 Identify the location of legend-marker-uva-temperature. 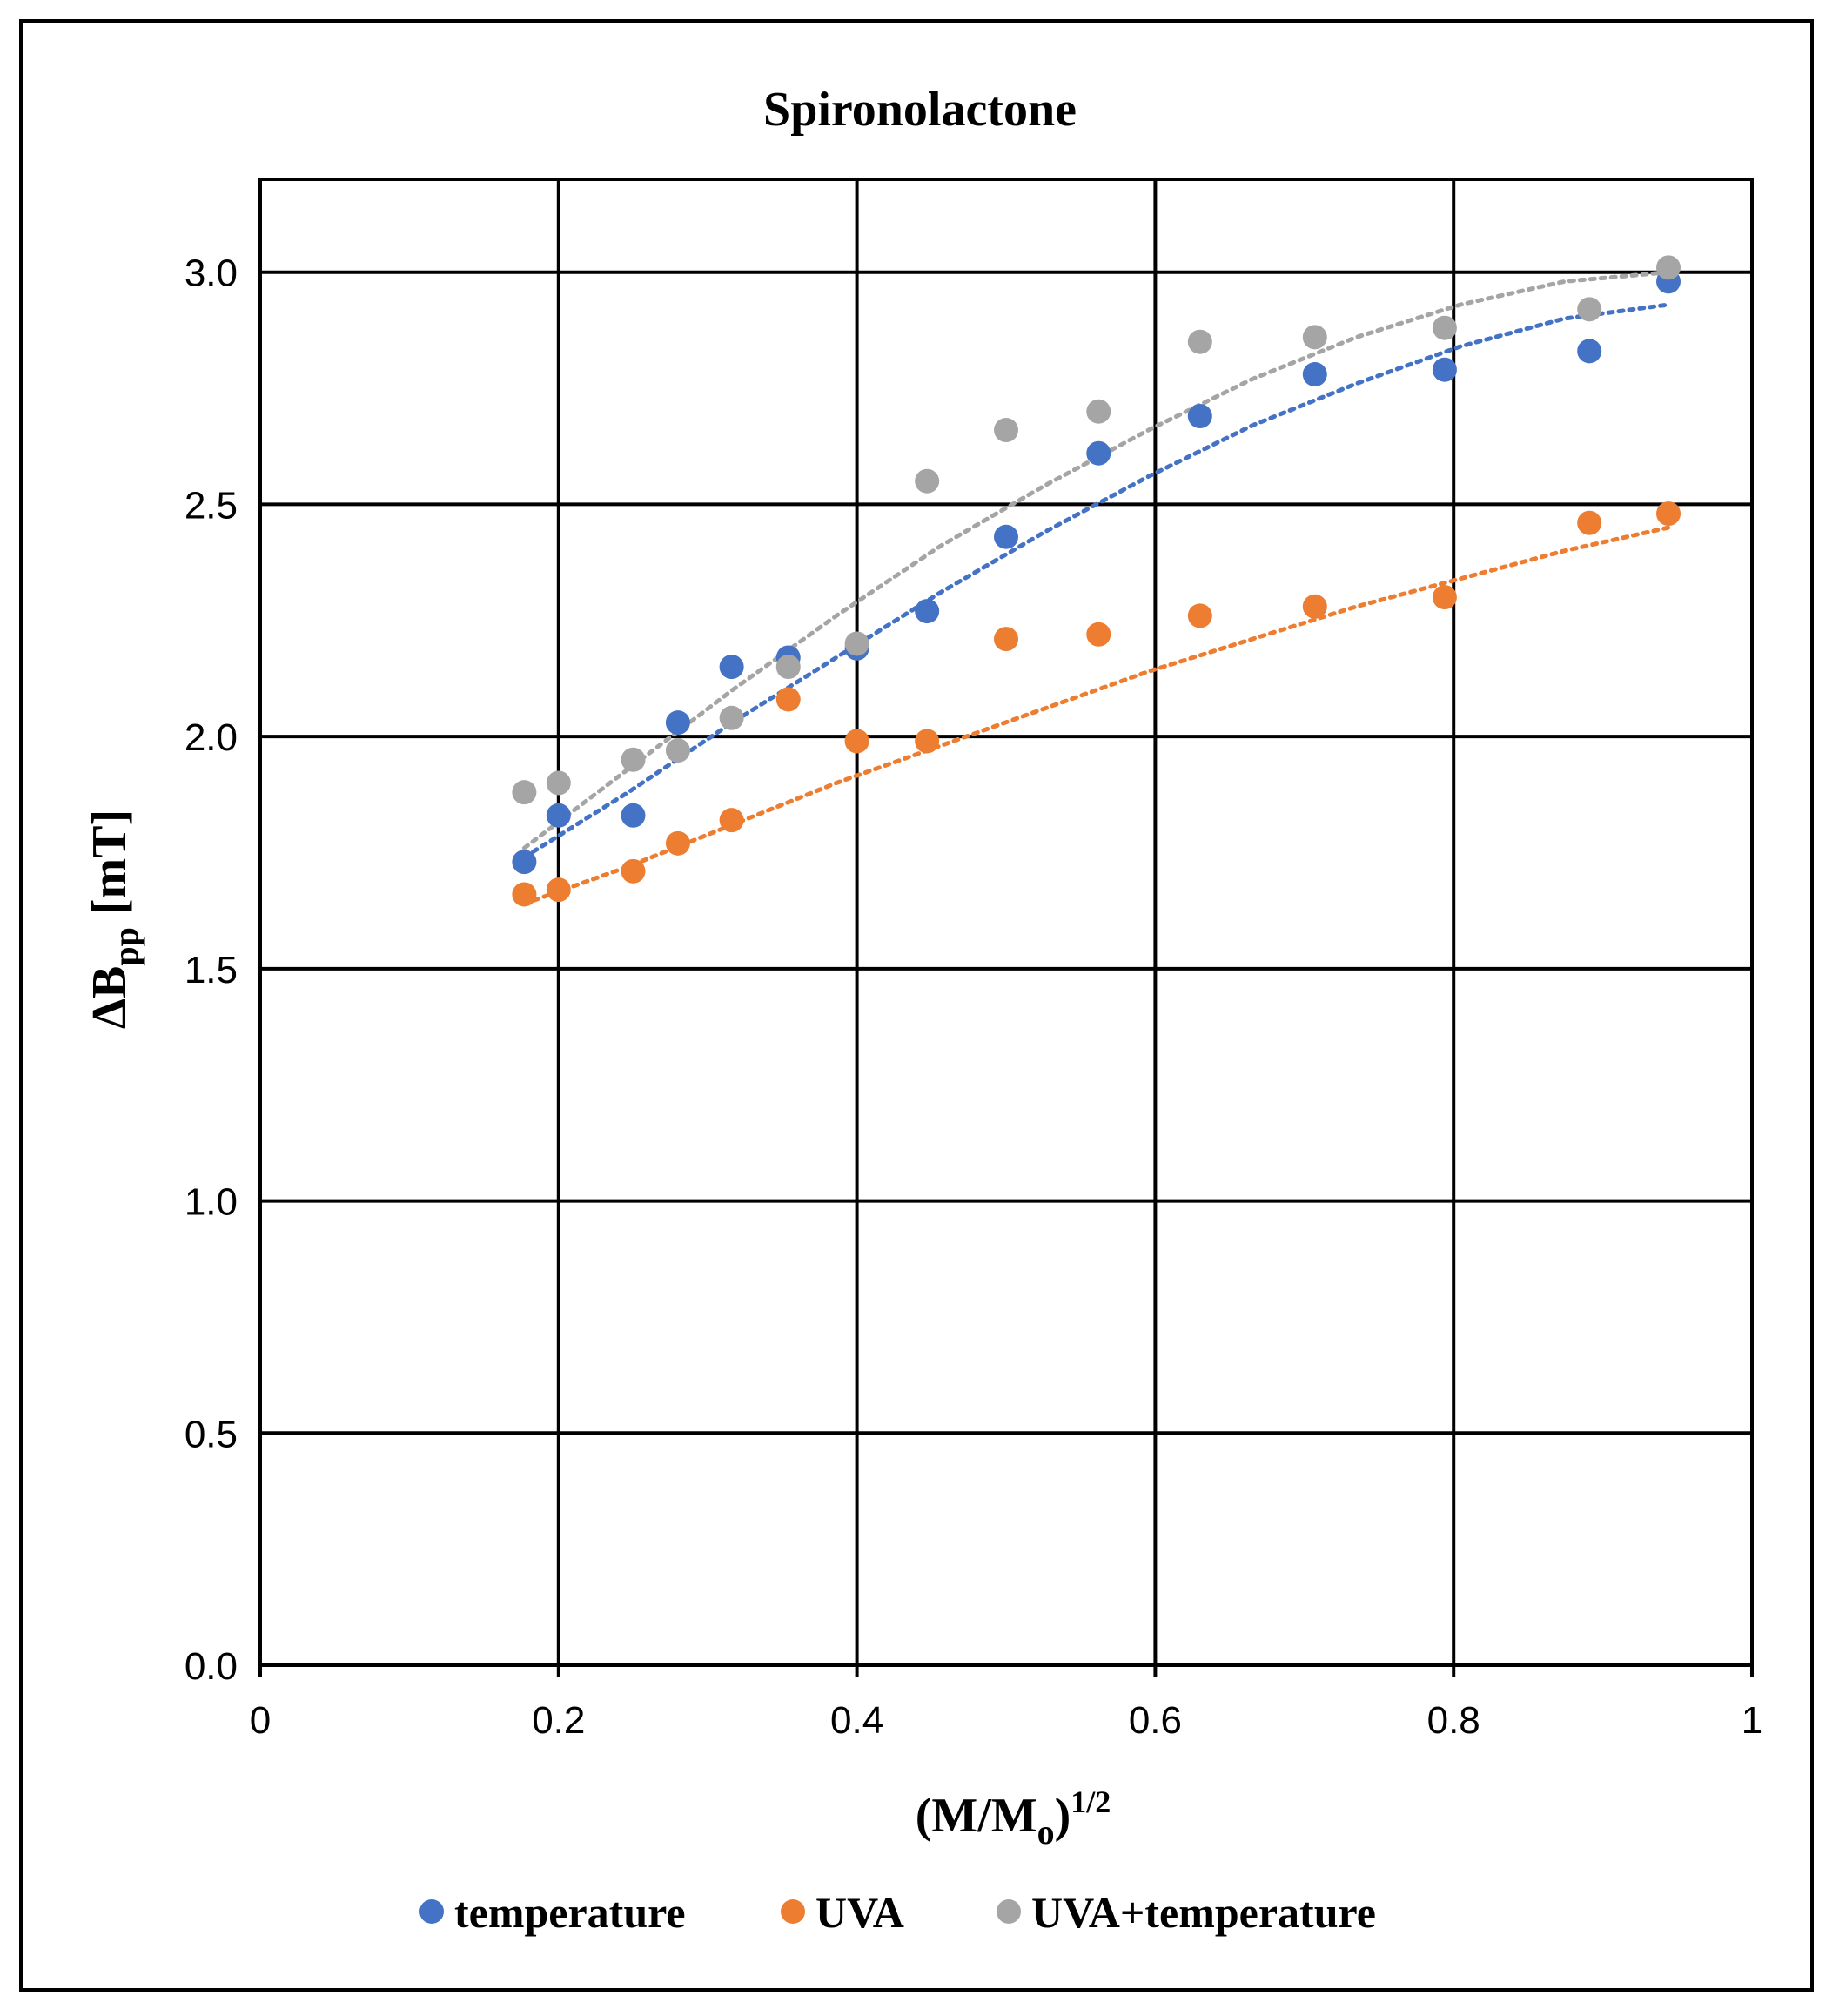
(1009, 1911).